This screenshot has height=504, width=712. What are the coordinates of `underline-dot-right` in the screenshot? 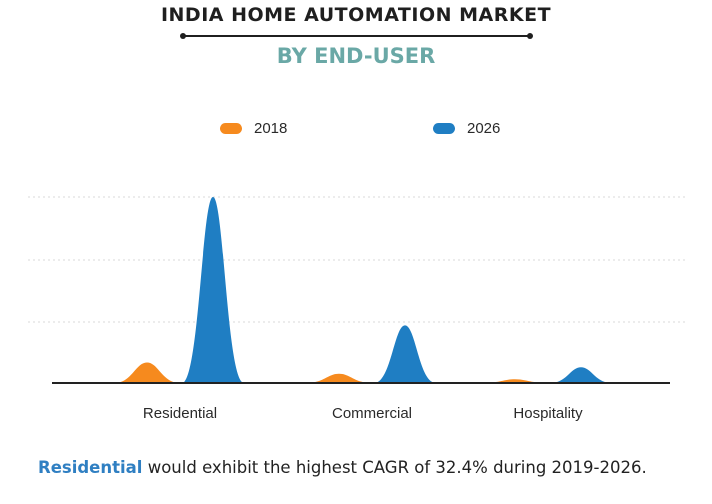 It's located at (530, 36).